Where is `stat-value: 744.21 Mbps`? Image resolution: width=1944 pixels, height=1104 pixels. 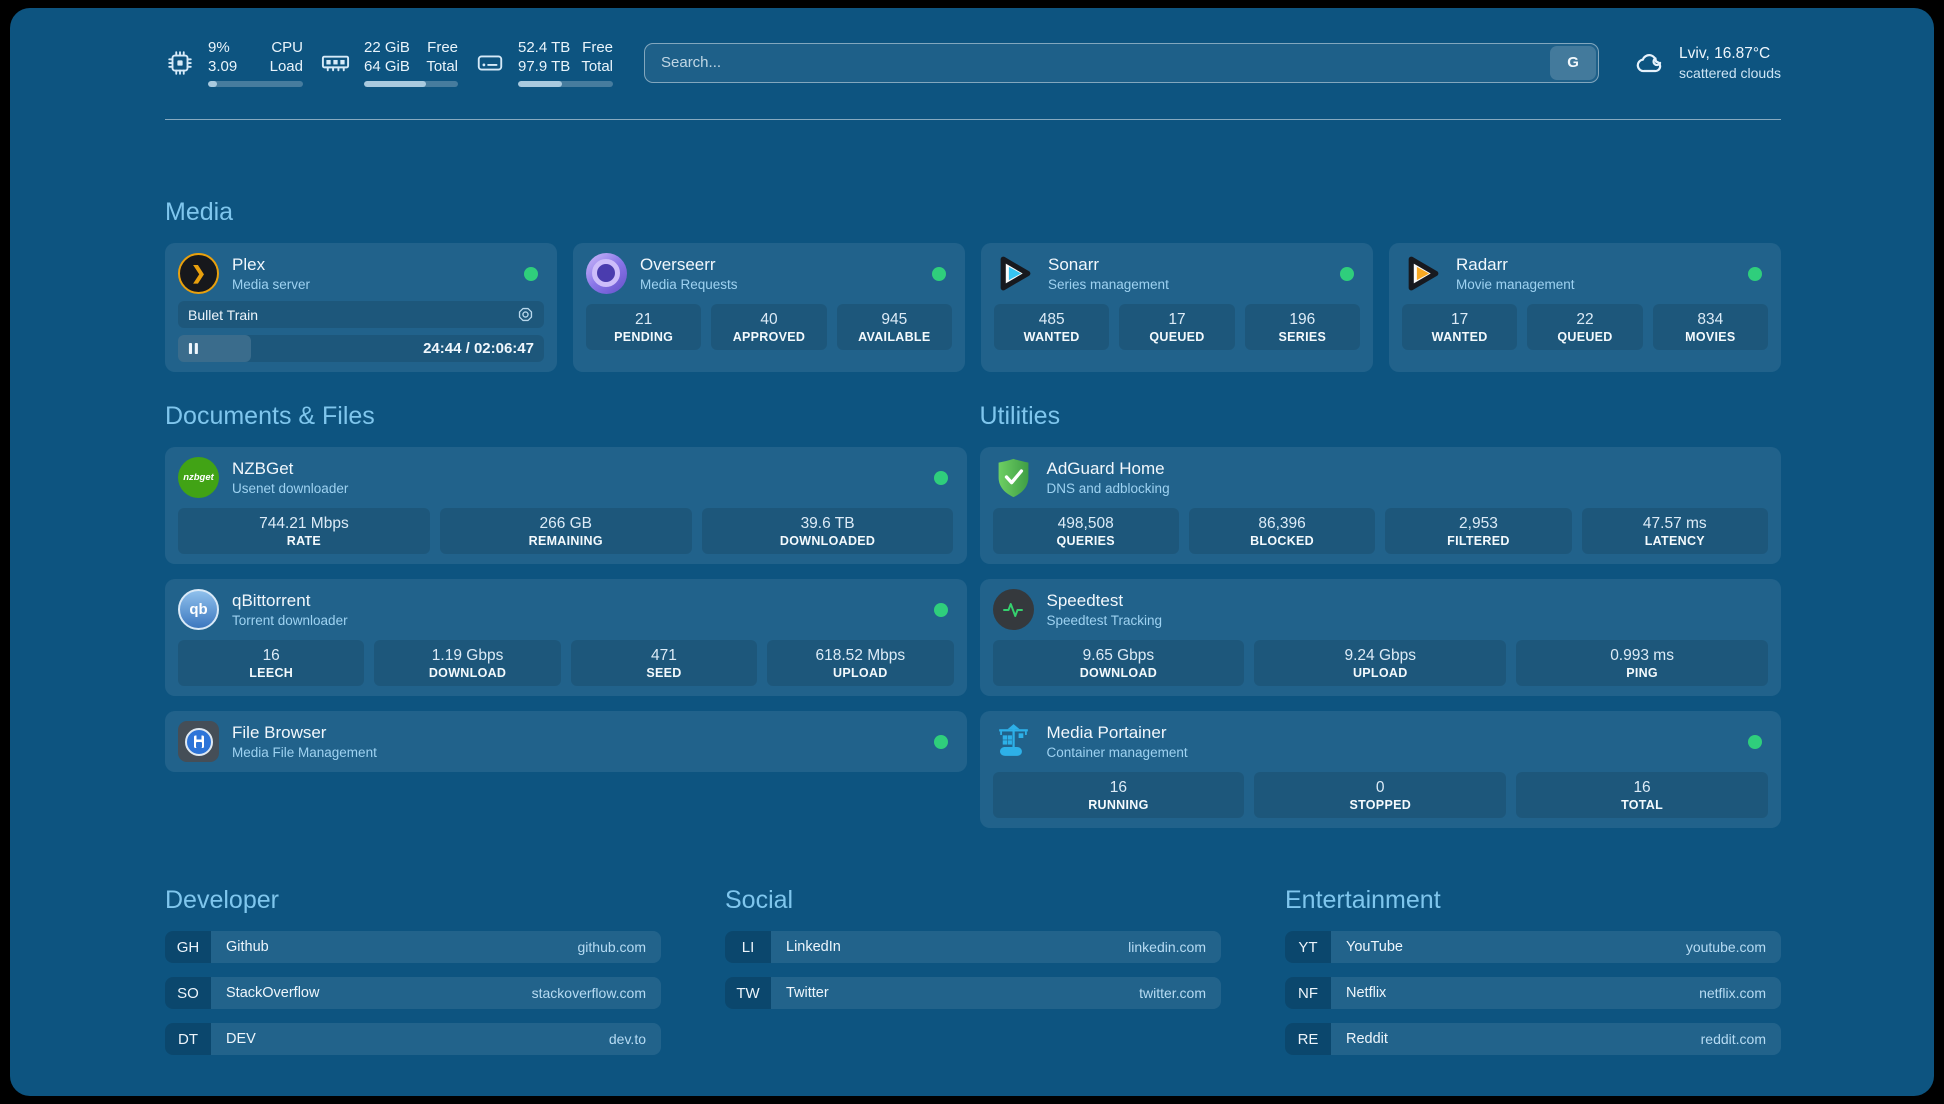
stat-value: 744.21 Mbps is located at coordinates (304, 523).